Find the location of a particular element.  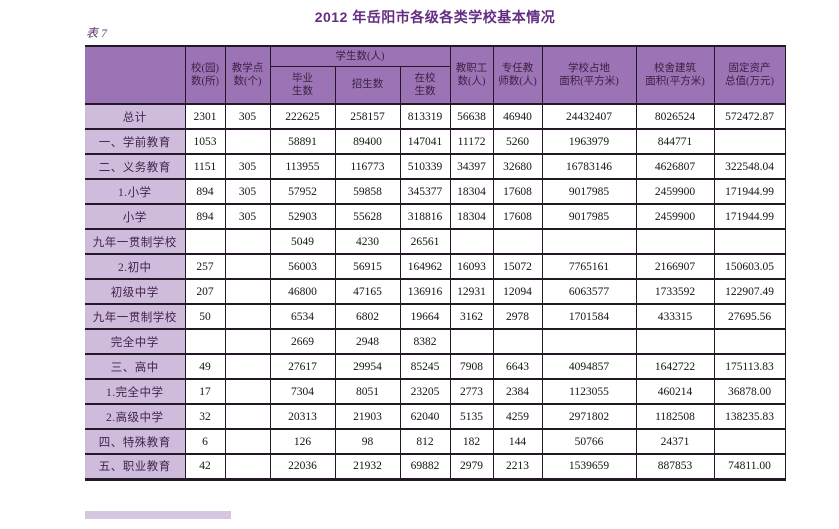

data-cell: 6 is located at coordinates (205, 441).